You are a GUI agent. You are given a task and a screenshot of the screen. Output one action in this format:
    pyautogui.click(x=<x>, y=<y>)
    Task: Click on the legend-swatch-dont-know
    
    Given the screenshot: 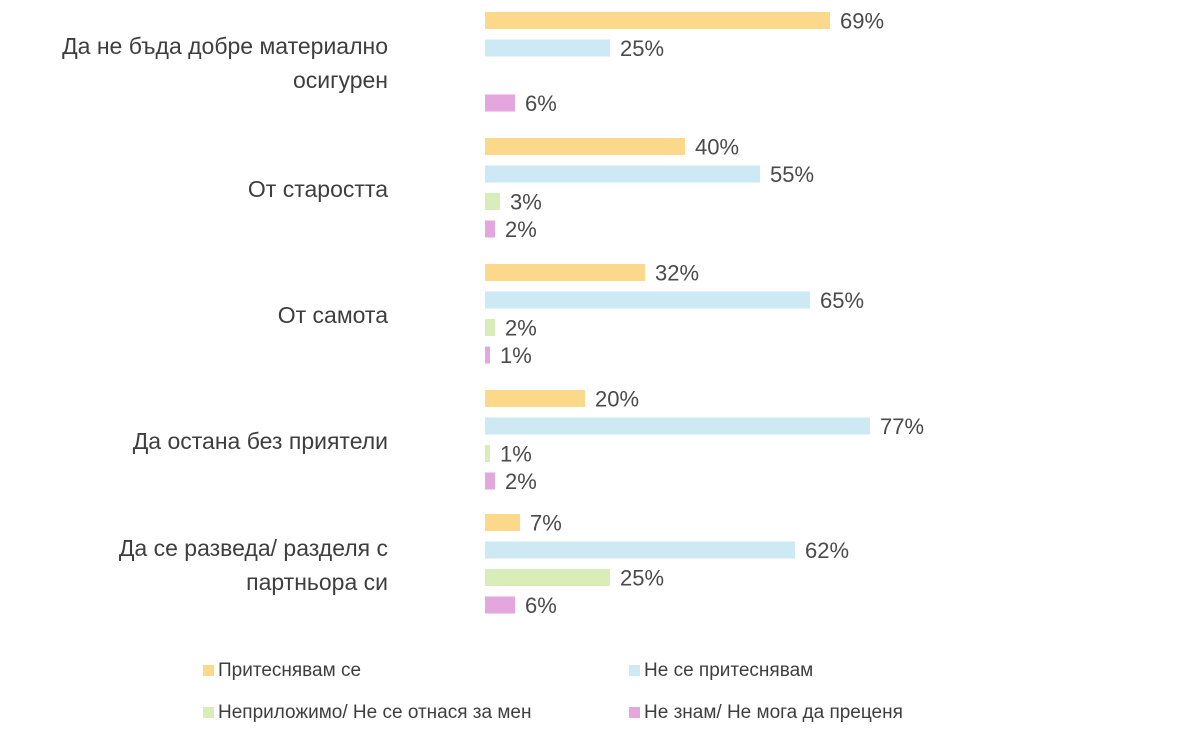 What is the action you would take?
    pyautogui.click(x=634, y=712)
    